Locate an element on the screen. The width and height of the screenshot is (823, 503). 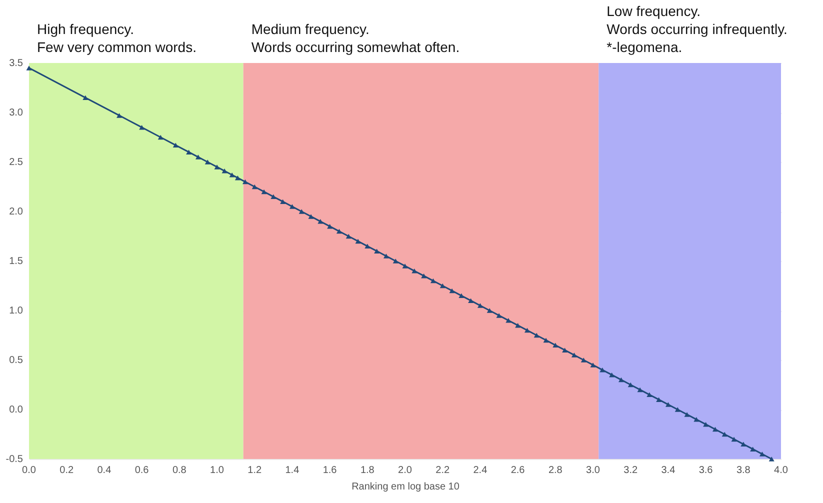
y-tick-label: 1.0 is located at coordinates (16, 311).